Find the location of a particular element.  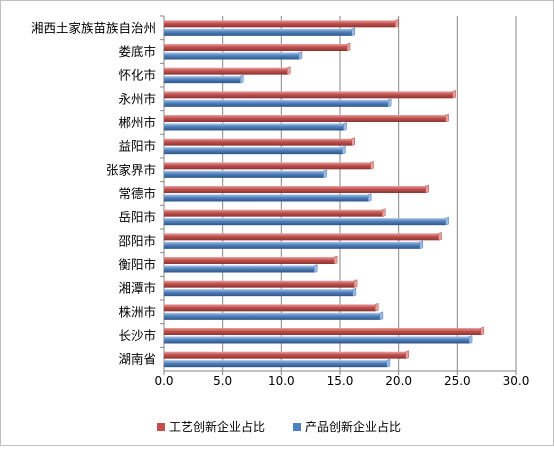

x-tick-label: 15.0 is located at coordinates (340, 381).